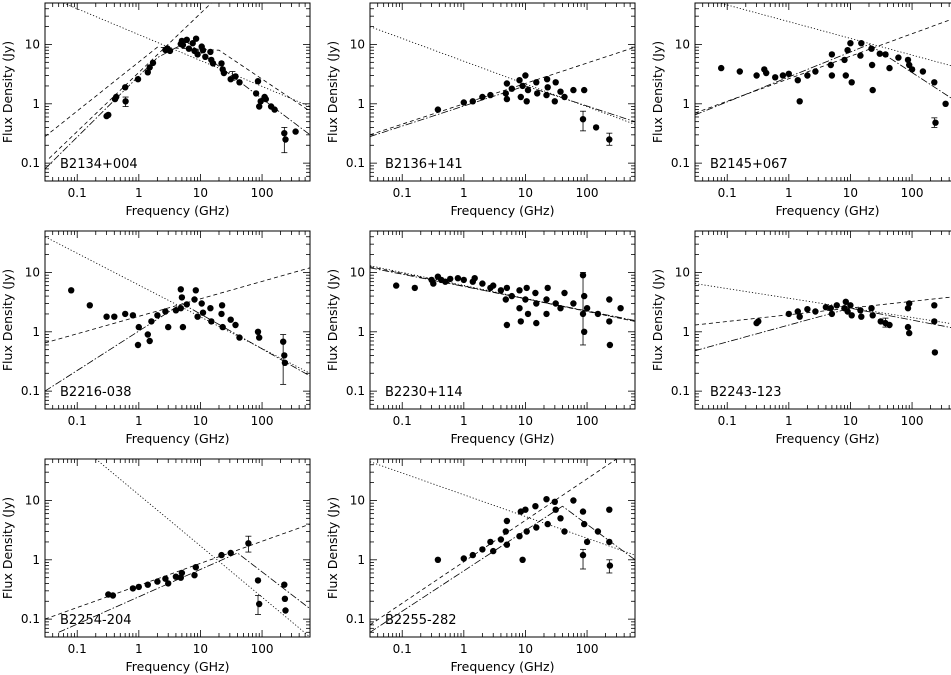 This screenshot has height=675, width=951. I want to click on panel-label: B2255-282, so click(421, 620).